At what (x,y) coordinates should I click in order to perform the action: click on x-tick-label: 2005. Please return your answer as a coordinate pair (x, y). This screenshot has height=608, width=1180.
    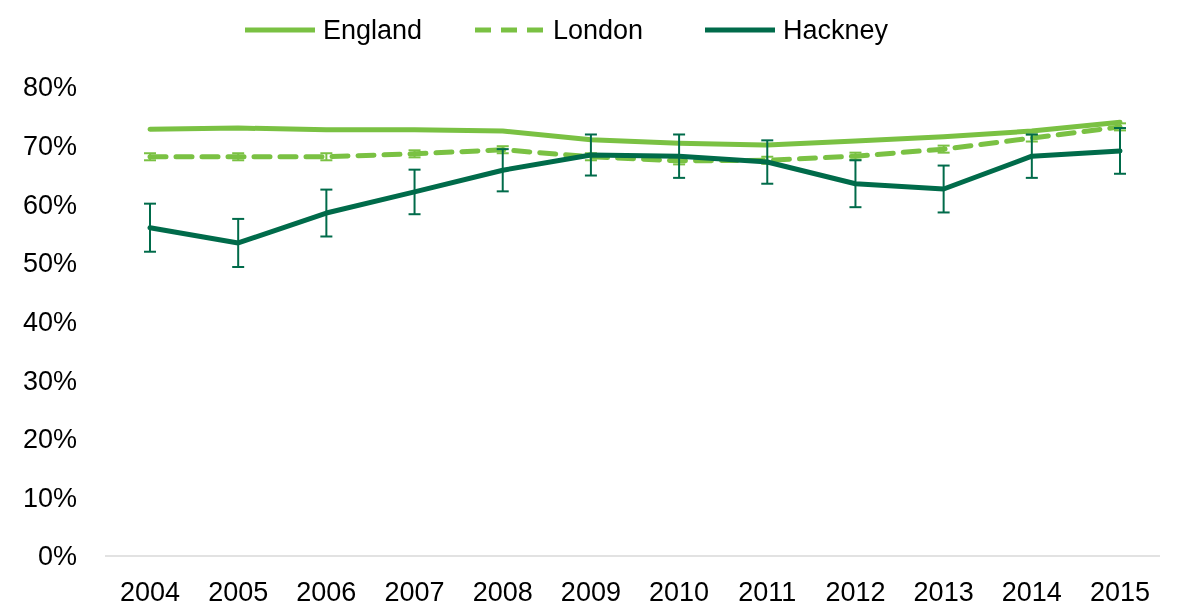
    Looking at the image, I should click on (238, 592).